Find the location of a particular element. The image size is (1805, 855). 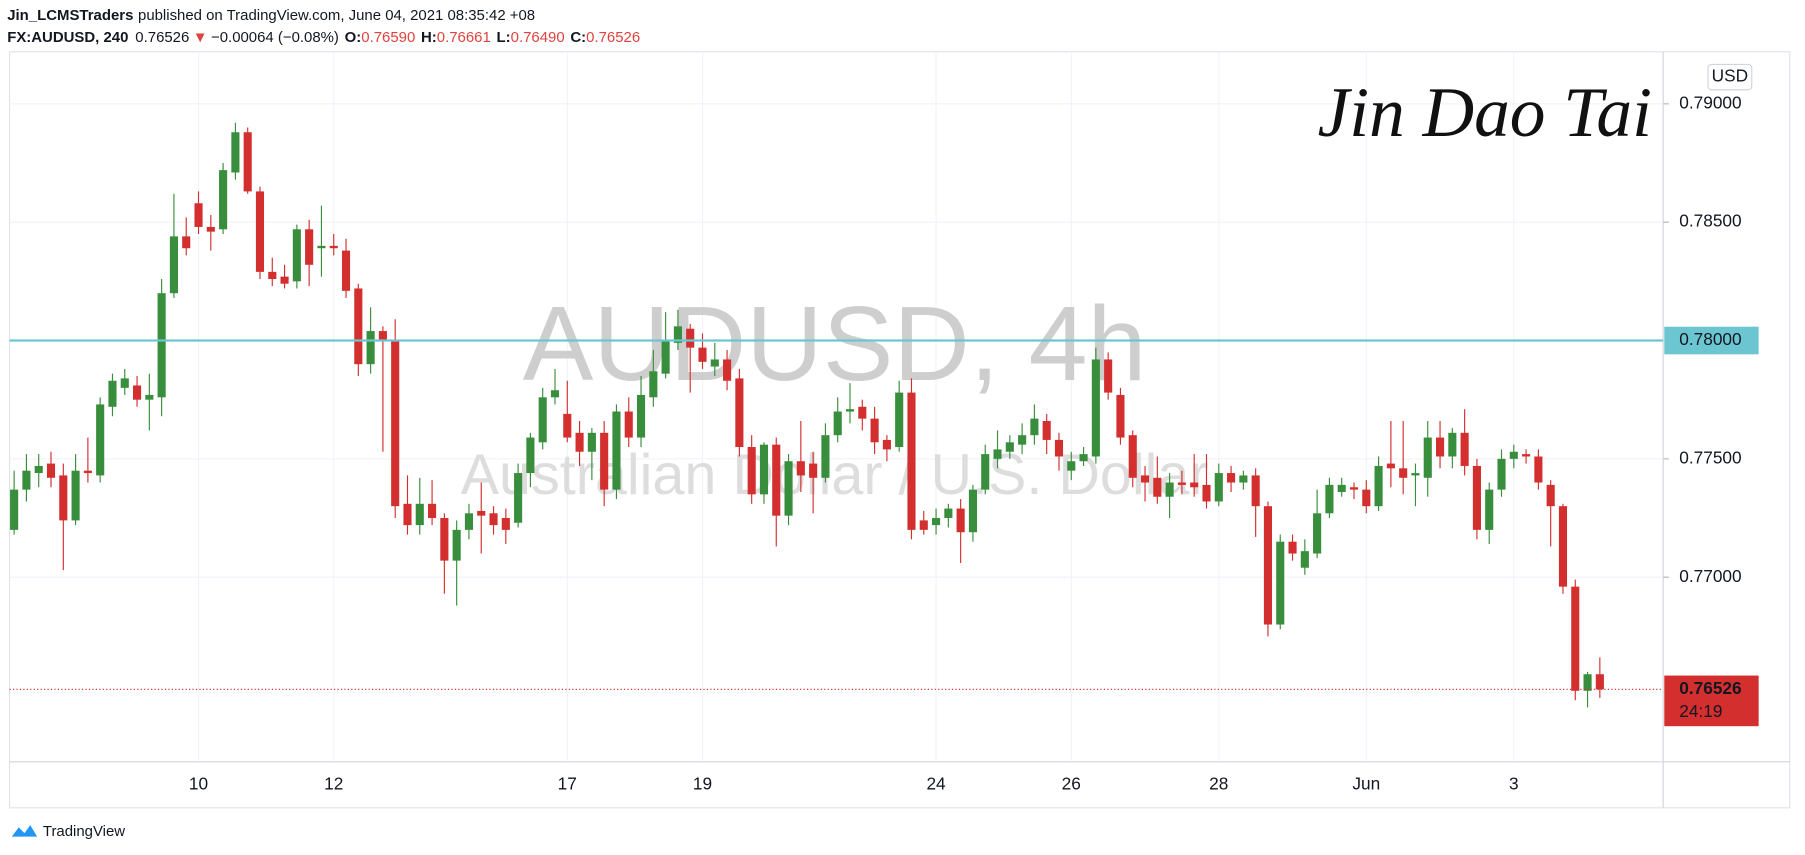

symbol: FX:AUDUSD, 240 is located at coordinates (67, 37).